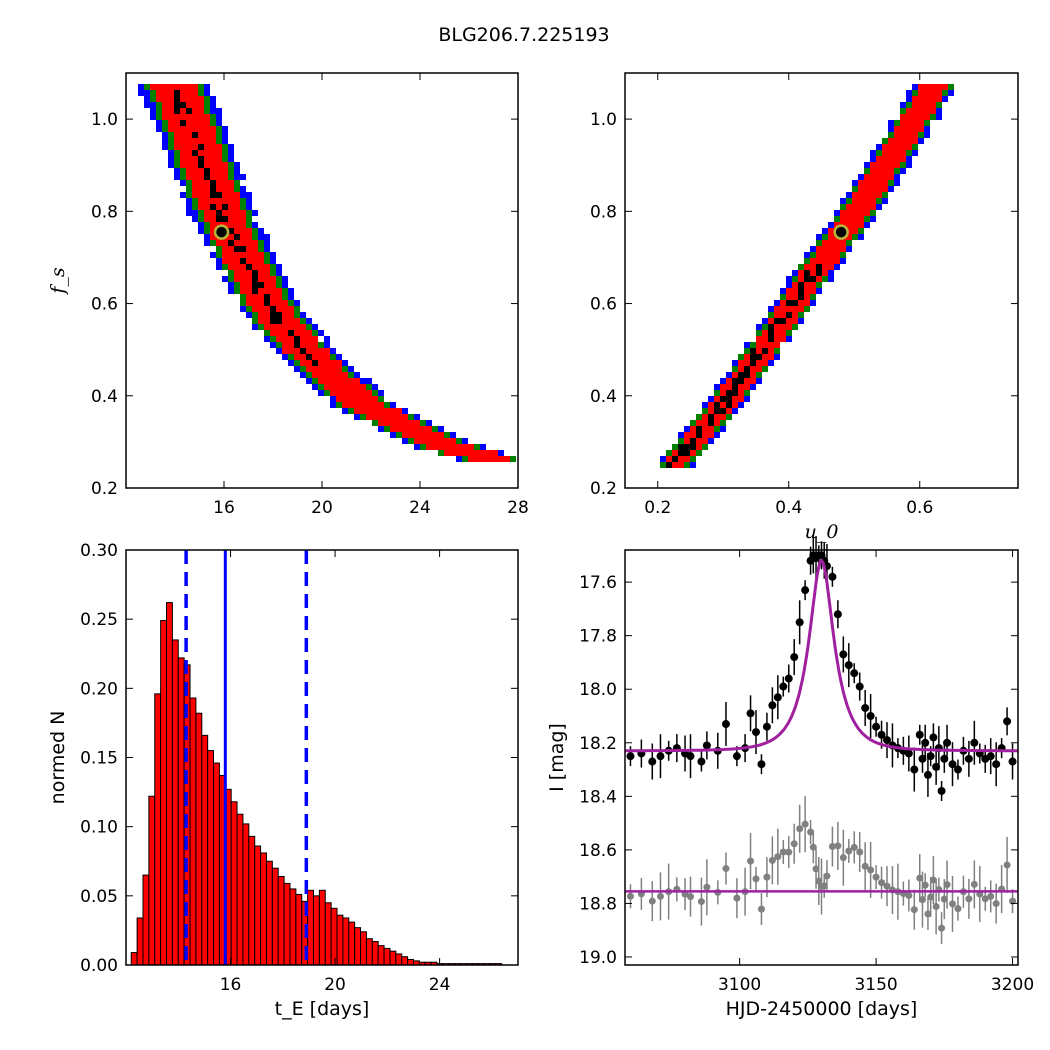 The width and height of the screenshot is (1050, 1050). What do you see at coordinates (104, 305) in the screenshot?
I see `y-tick-label: 0.6` at bounding box center [104, 305].